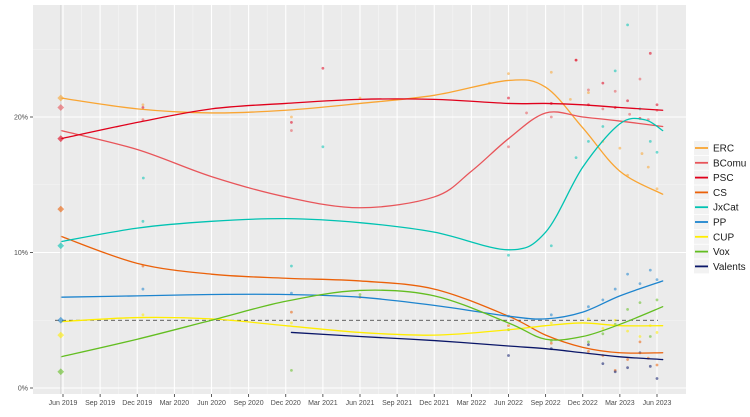 Image resolution: width=750 pixels, height=417 pixels. Describe the element at coordinates (397, 403) in the screenshot. I see `x-tick-label: Sep 2021` at that location.